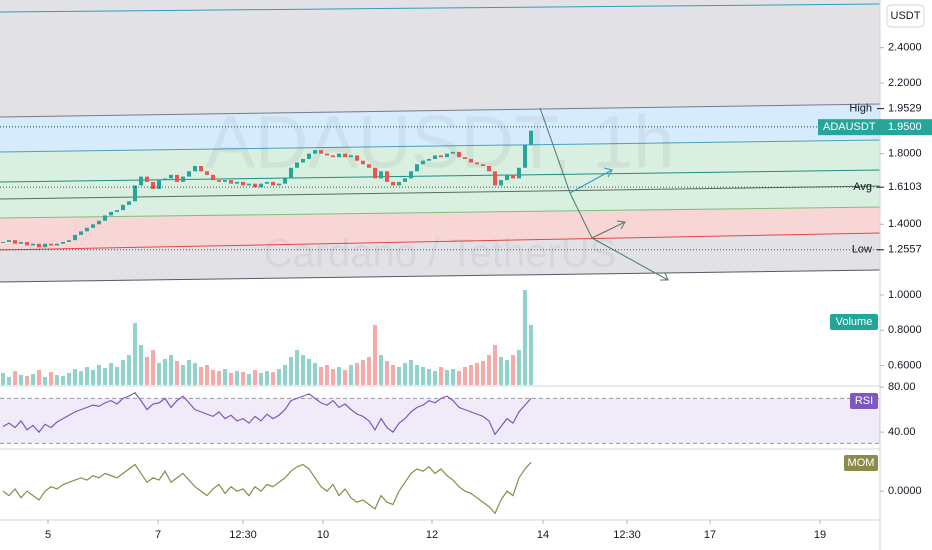 The width and height of the screenshot is (932, 550). What do you see at coordinates (432, 535) in the screenshot?
I see `time-label: 12` at bounding box center [432, 535].